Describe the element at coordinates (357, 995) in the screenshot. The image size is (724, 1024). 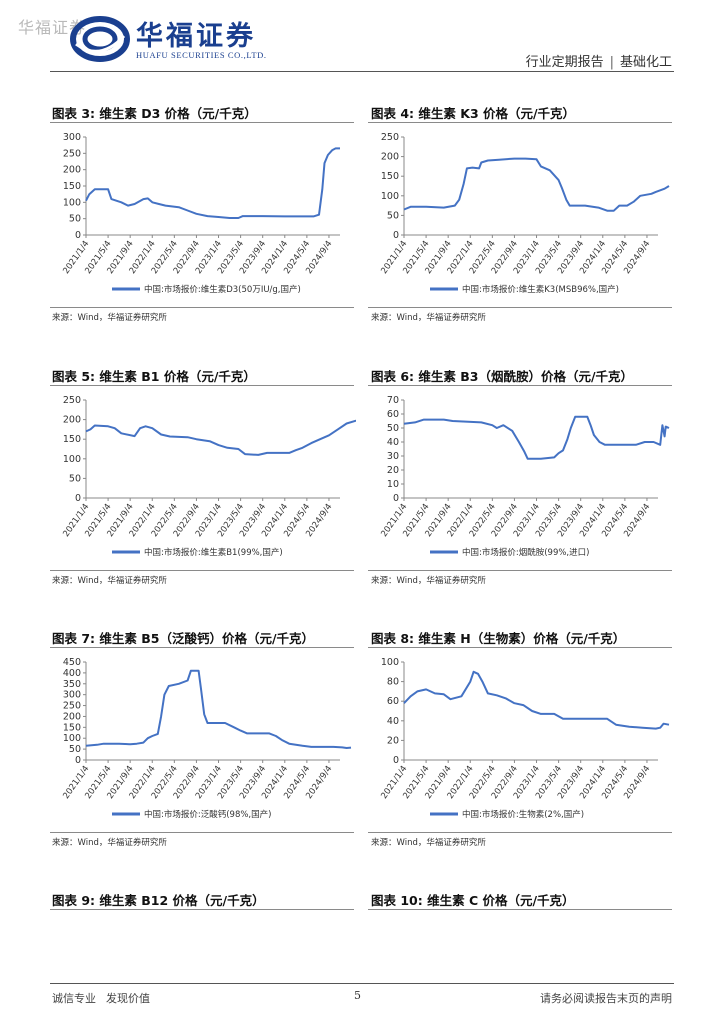
I see `page-number: 5` at that location.